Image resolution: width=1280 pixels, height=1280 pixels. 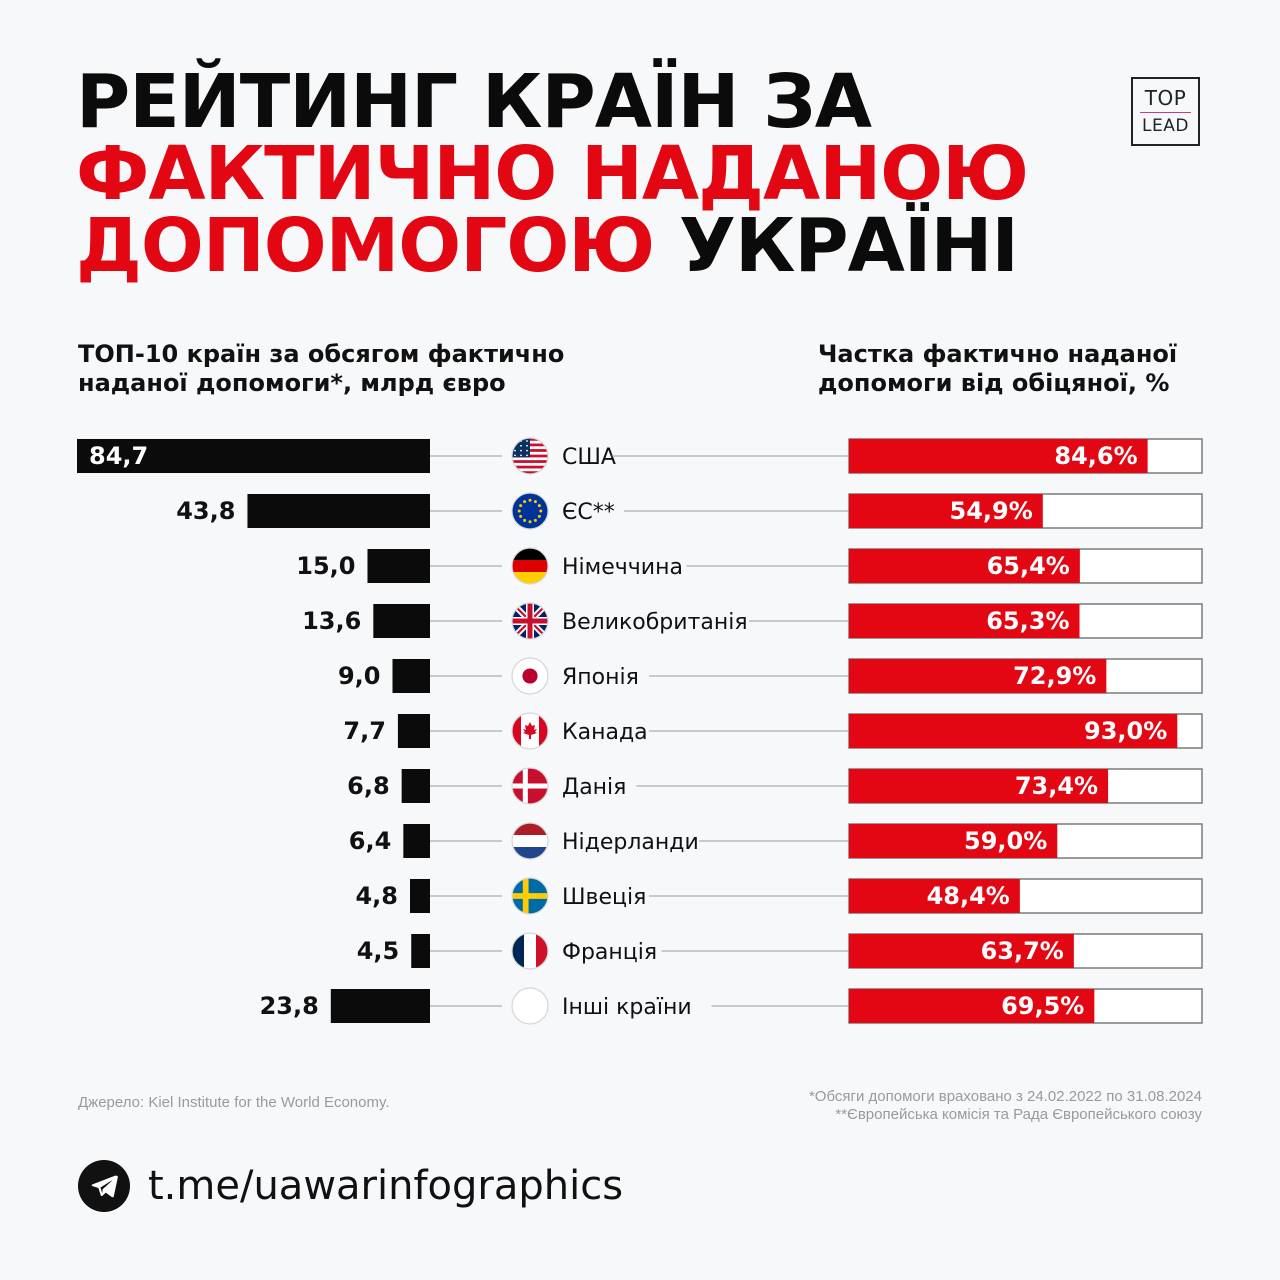 I want to click on share-label: 69,5%, so click(x=1042, y=1006).